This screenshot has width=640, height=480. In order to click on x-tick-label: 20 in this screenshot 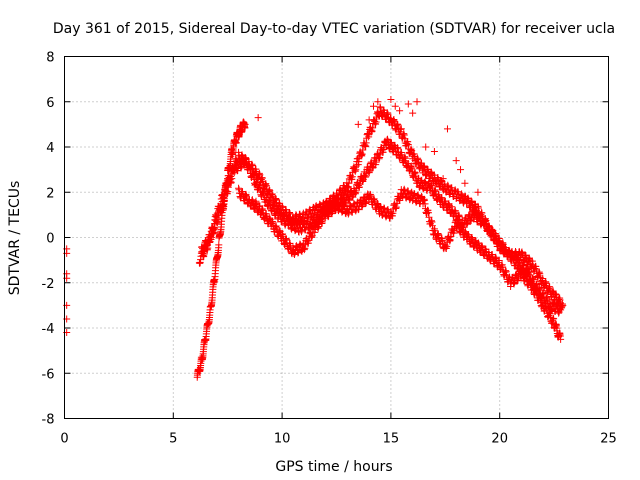, I will do `click(499, 439)`.